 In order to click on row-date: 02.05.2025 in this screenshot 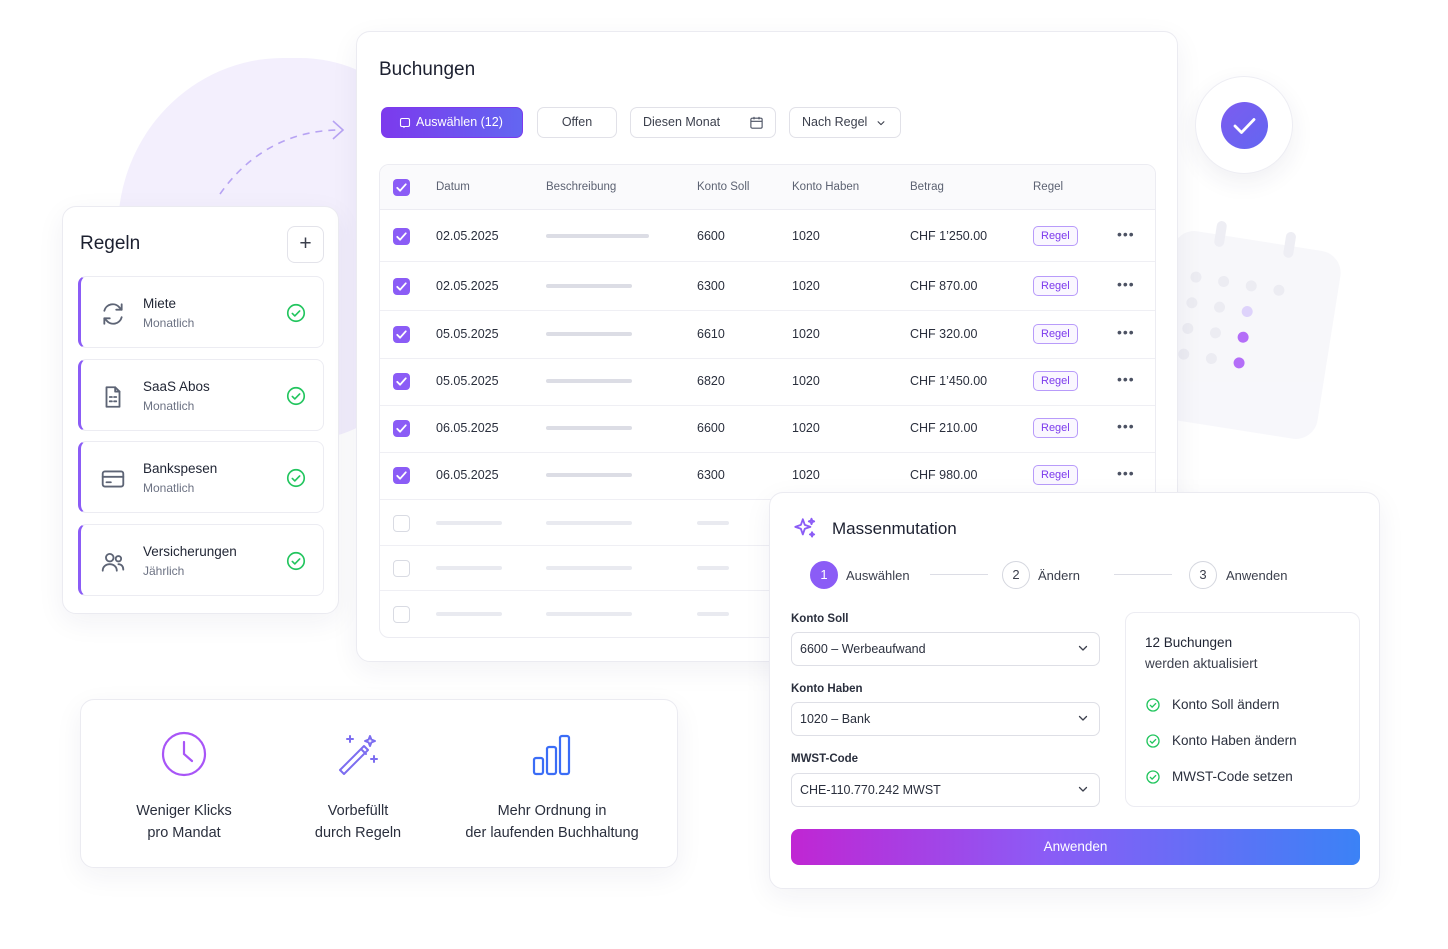, I will do `click(467, 236)`.